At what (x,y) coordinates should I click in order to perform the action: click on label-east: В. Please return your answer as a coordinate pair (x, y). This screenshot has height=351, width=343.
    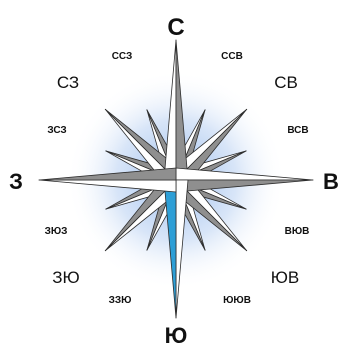
    Looking at the image, I should click on (331, 181).